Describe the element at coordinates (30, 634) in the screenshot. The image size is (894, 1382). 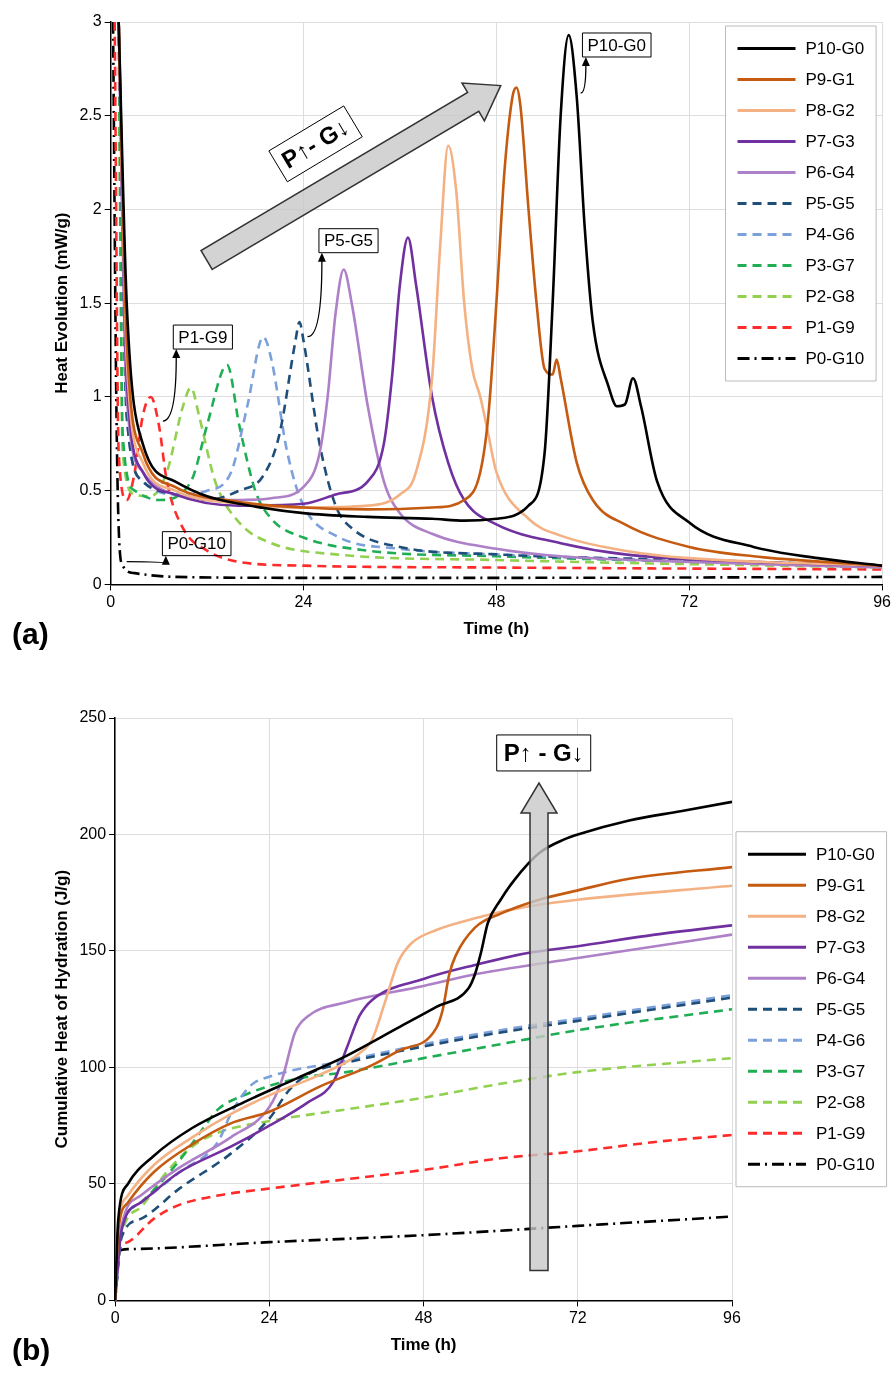
I see `text: (a)` at that location.